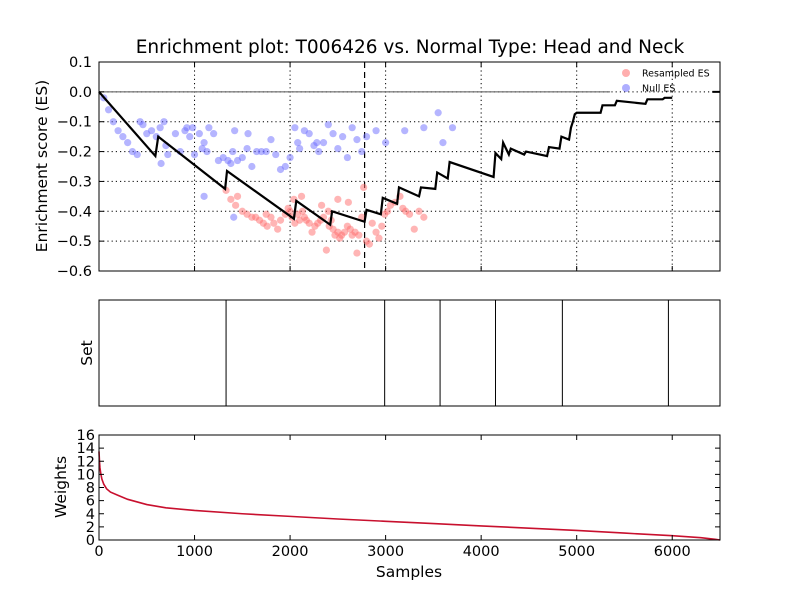 The image size is (800, 600). Describe the element at coordinates (90, 528) in the screenshot. I see `weights-y-tick-label: 2` at that location.